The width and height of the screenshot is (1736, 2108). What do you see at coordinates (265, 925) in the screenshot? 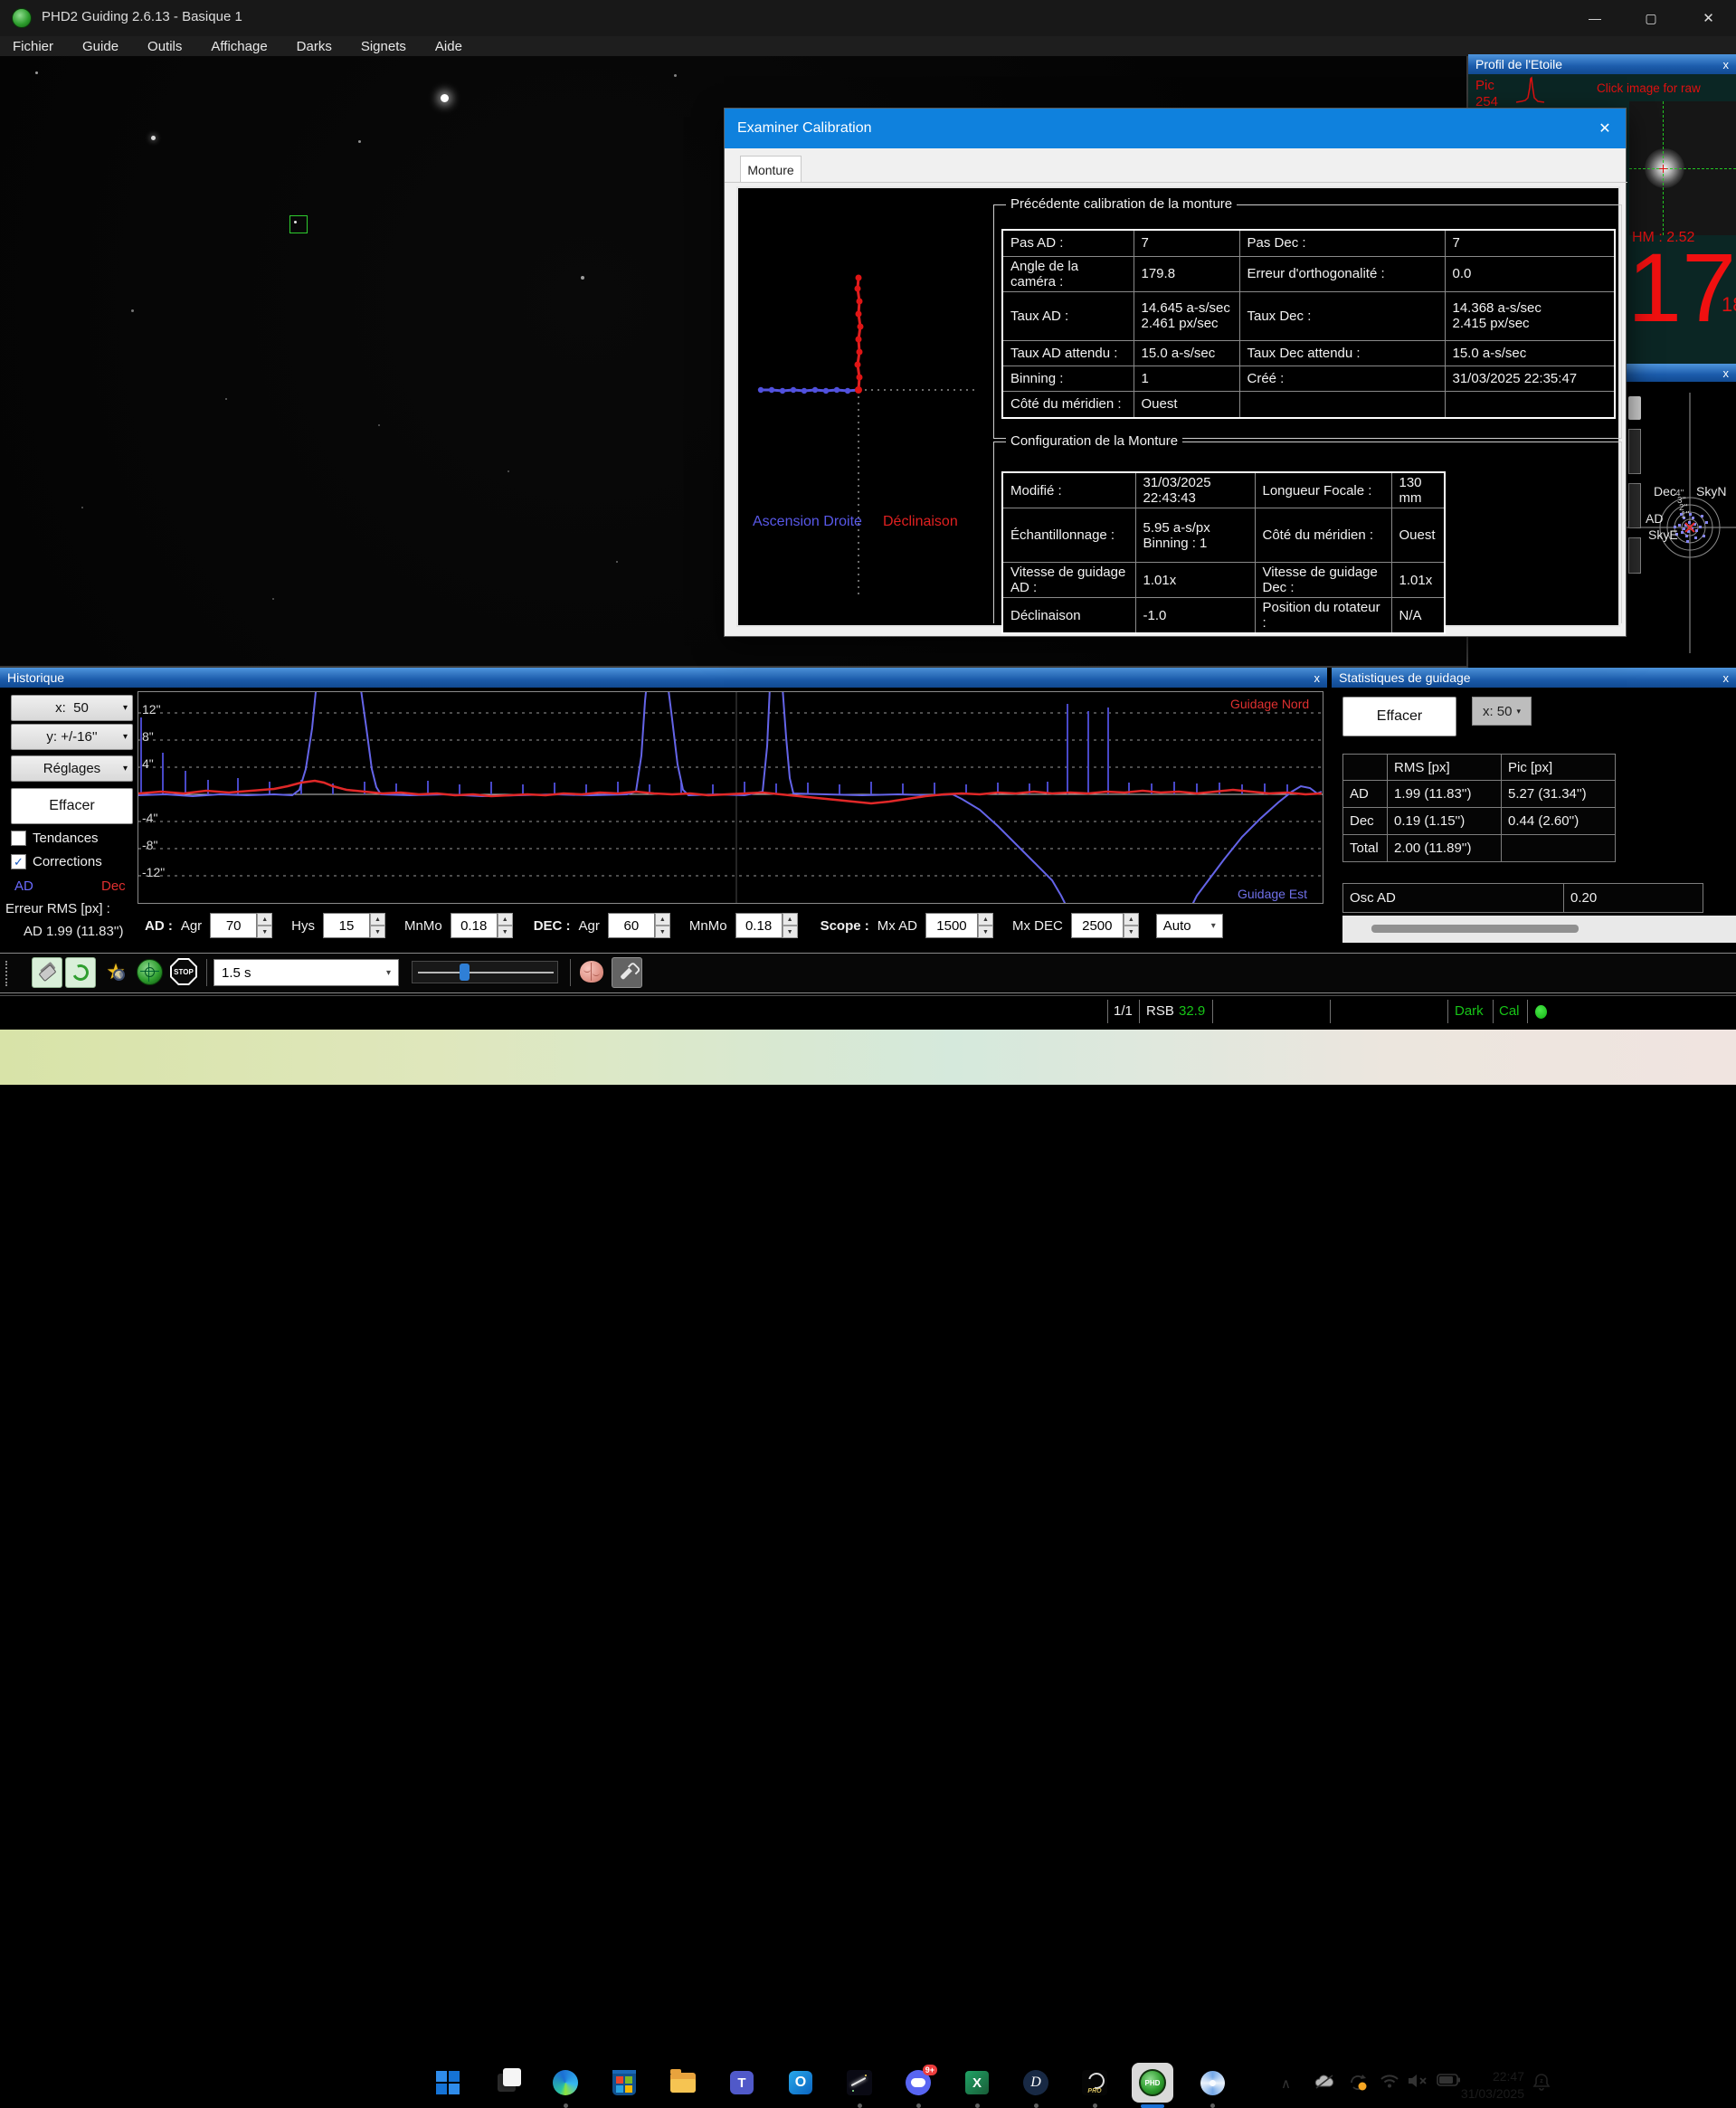
I see `ra-aggression-spinner: ▲ ▼` at bounding box center [265, 925].